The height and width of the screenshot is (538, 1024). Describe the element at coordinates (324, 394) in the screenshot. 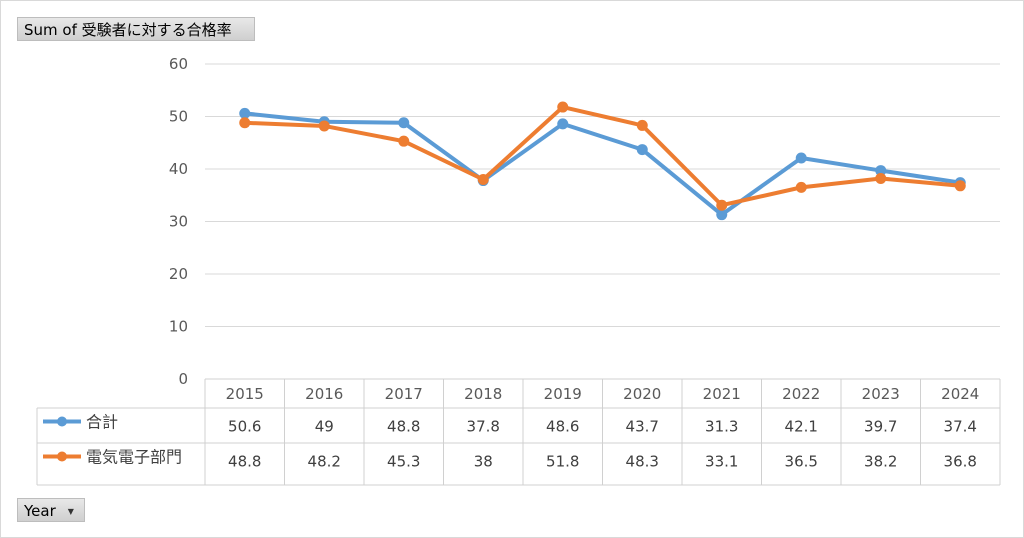

I see `x-tick-label: 2016` at that location.